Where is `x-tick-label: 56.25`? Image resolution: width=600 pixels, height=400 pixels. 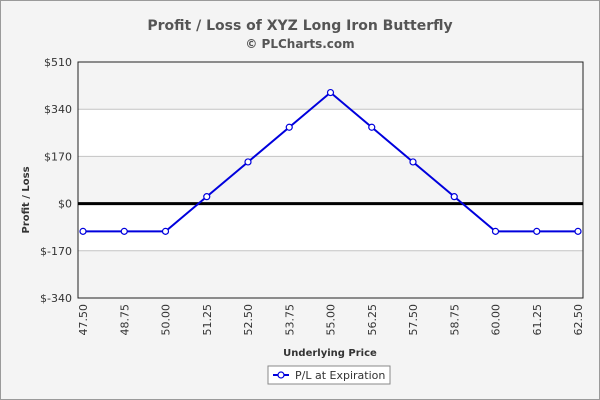 x-tick-label: 56.25 is located at coordinates (372, 320).